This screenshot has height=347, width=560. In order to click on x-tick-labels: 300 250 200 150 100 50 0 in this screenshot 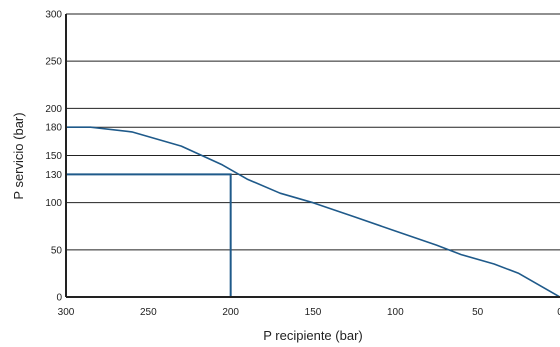, I will do `click(309, 312)`.